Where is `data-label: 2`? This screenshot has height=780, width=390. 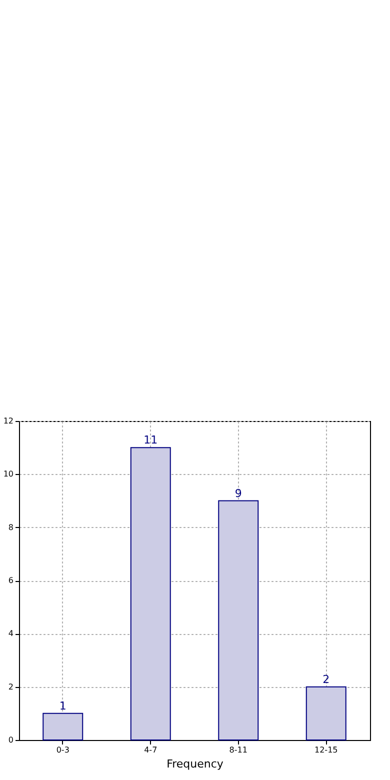
data-label: 2 is located at coordinates (326, 679).